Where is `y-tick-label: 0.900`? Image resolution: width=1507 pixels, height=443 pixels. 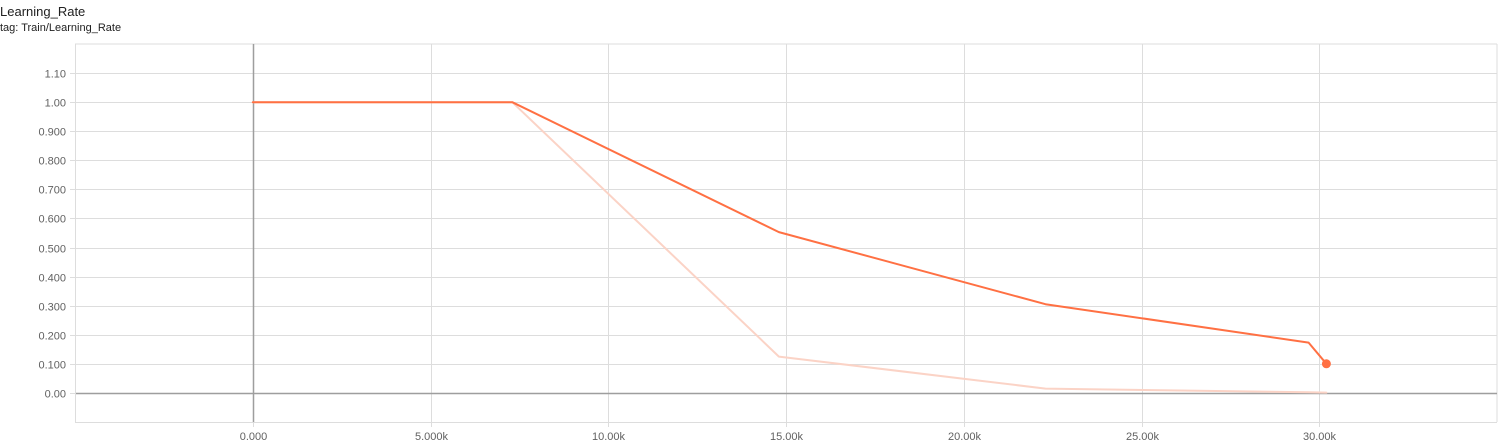 y-tick-label: 0.900 is located at coordinates (52, 133).